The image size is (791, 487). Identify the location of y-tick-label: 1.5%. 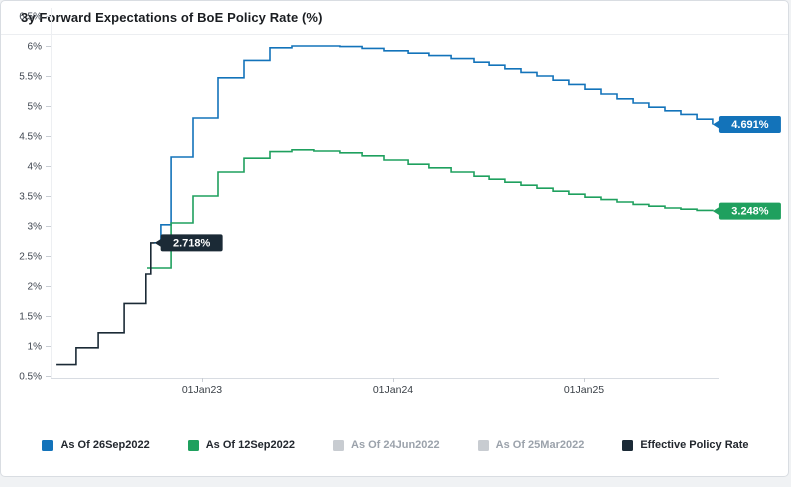
(30, 317).